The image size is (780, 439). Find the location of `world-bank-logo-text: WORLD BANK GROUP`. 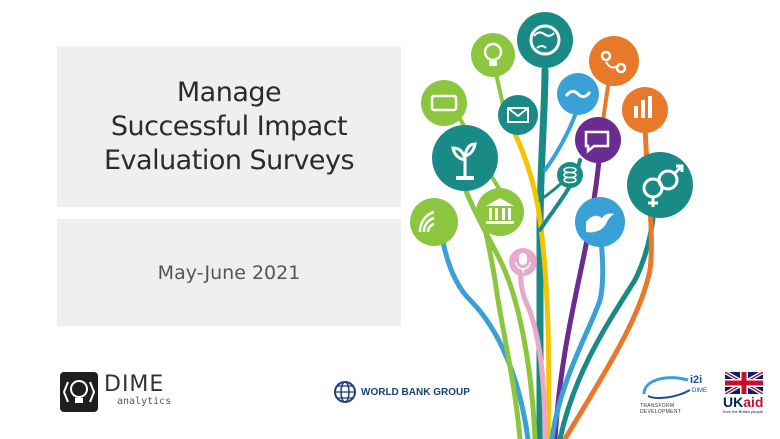

world-bank-logo-text: WORLD BANK GROUP is located at coordinates (415, 392).